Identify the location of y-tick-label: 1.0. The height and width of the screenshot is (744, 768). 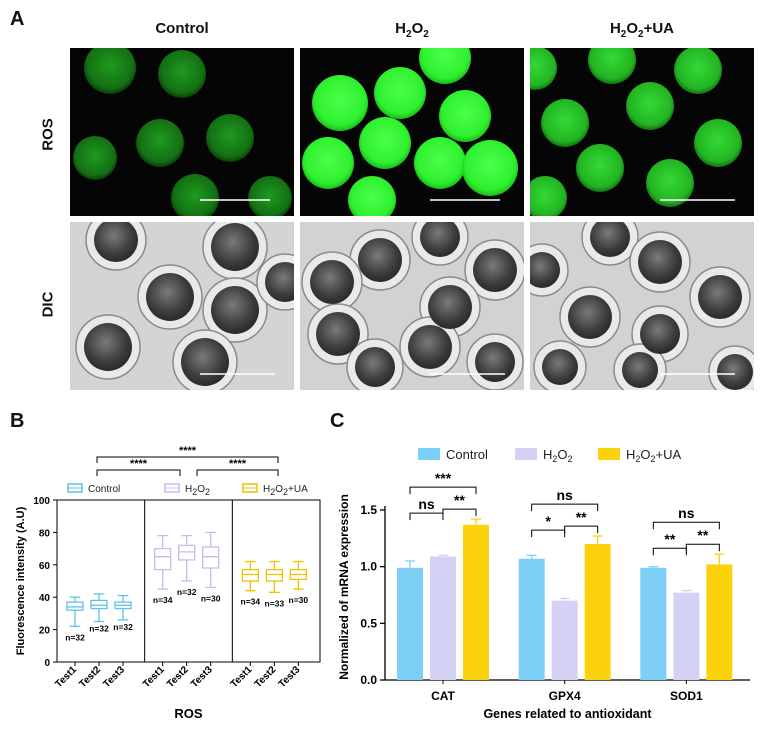
(368, 567).